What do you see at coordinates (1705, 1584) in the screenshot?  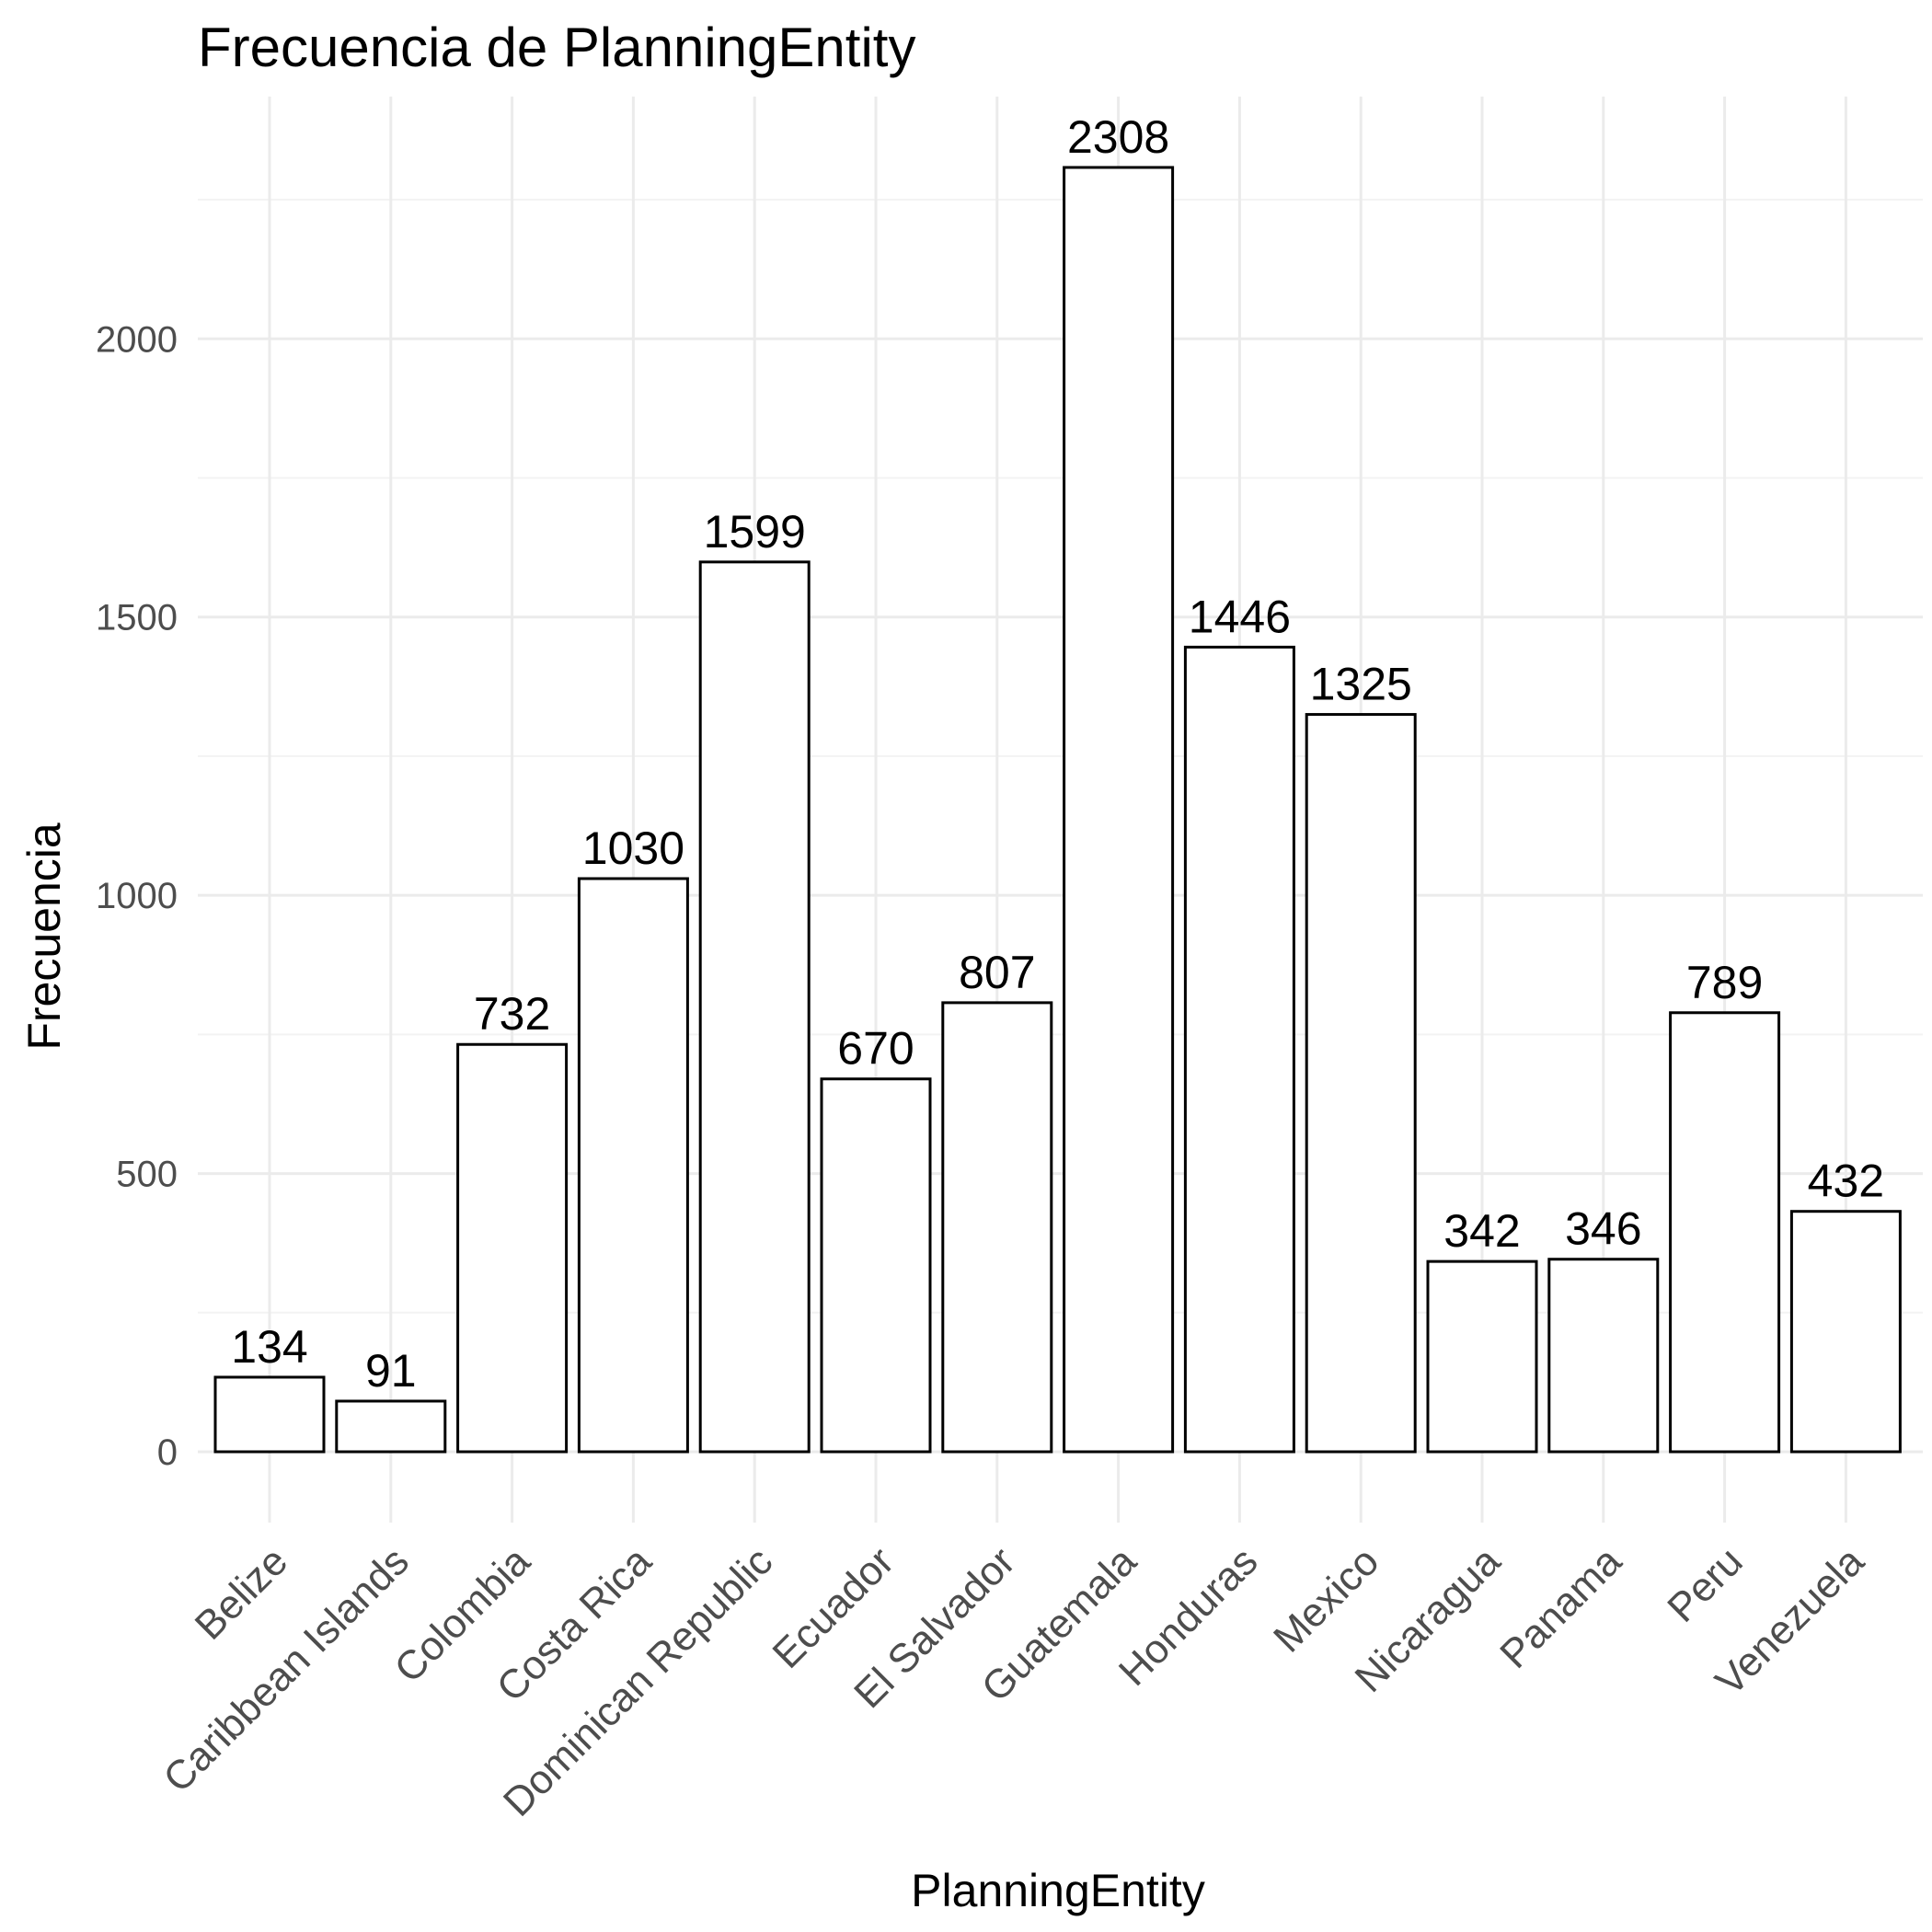 I see `x-tick-label: Peru` at bounding box center [1705, 1584].